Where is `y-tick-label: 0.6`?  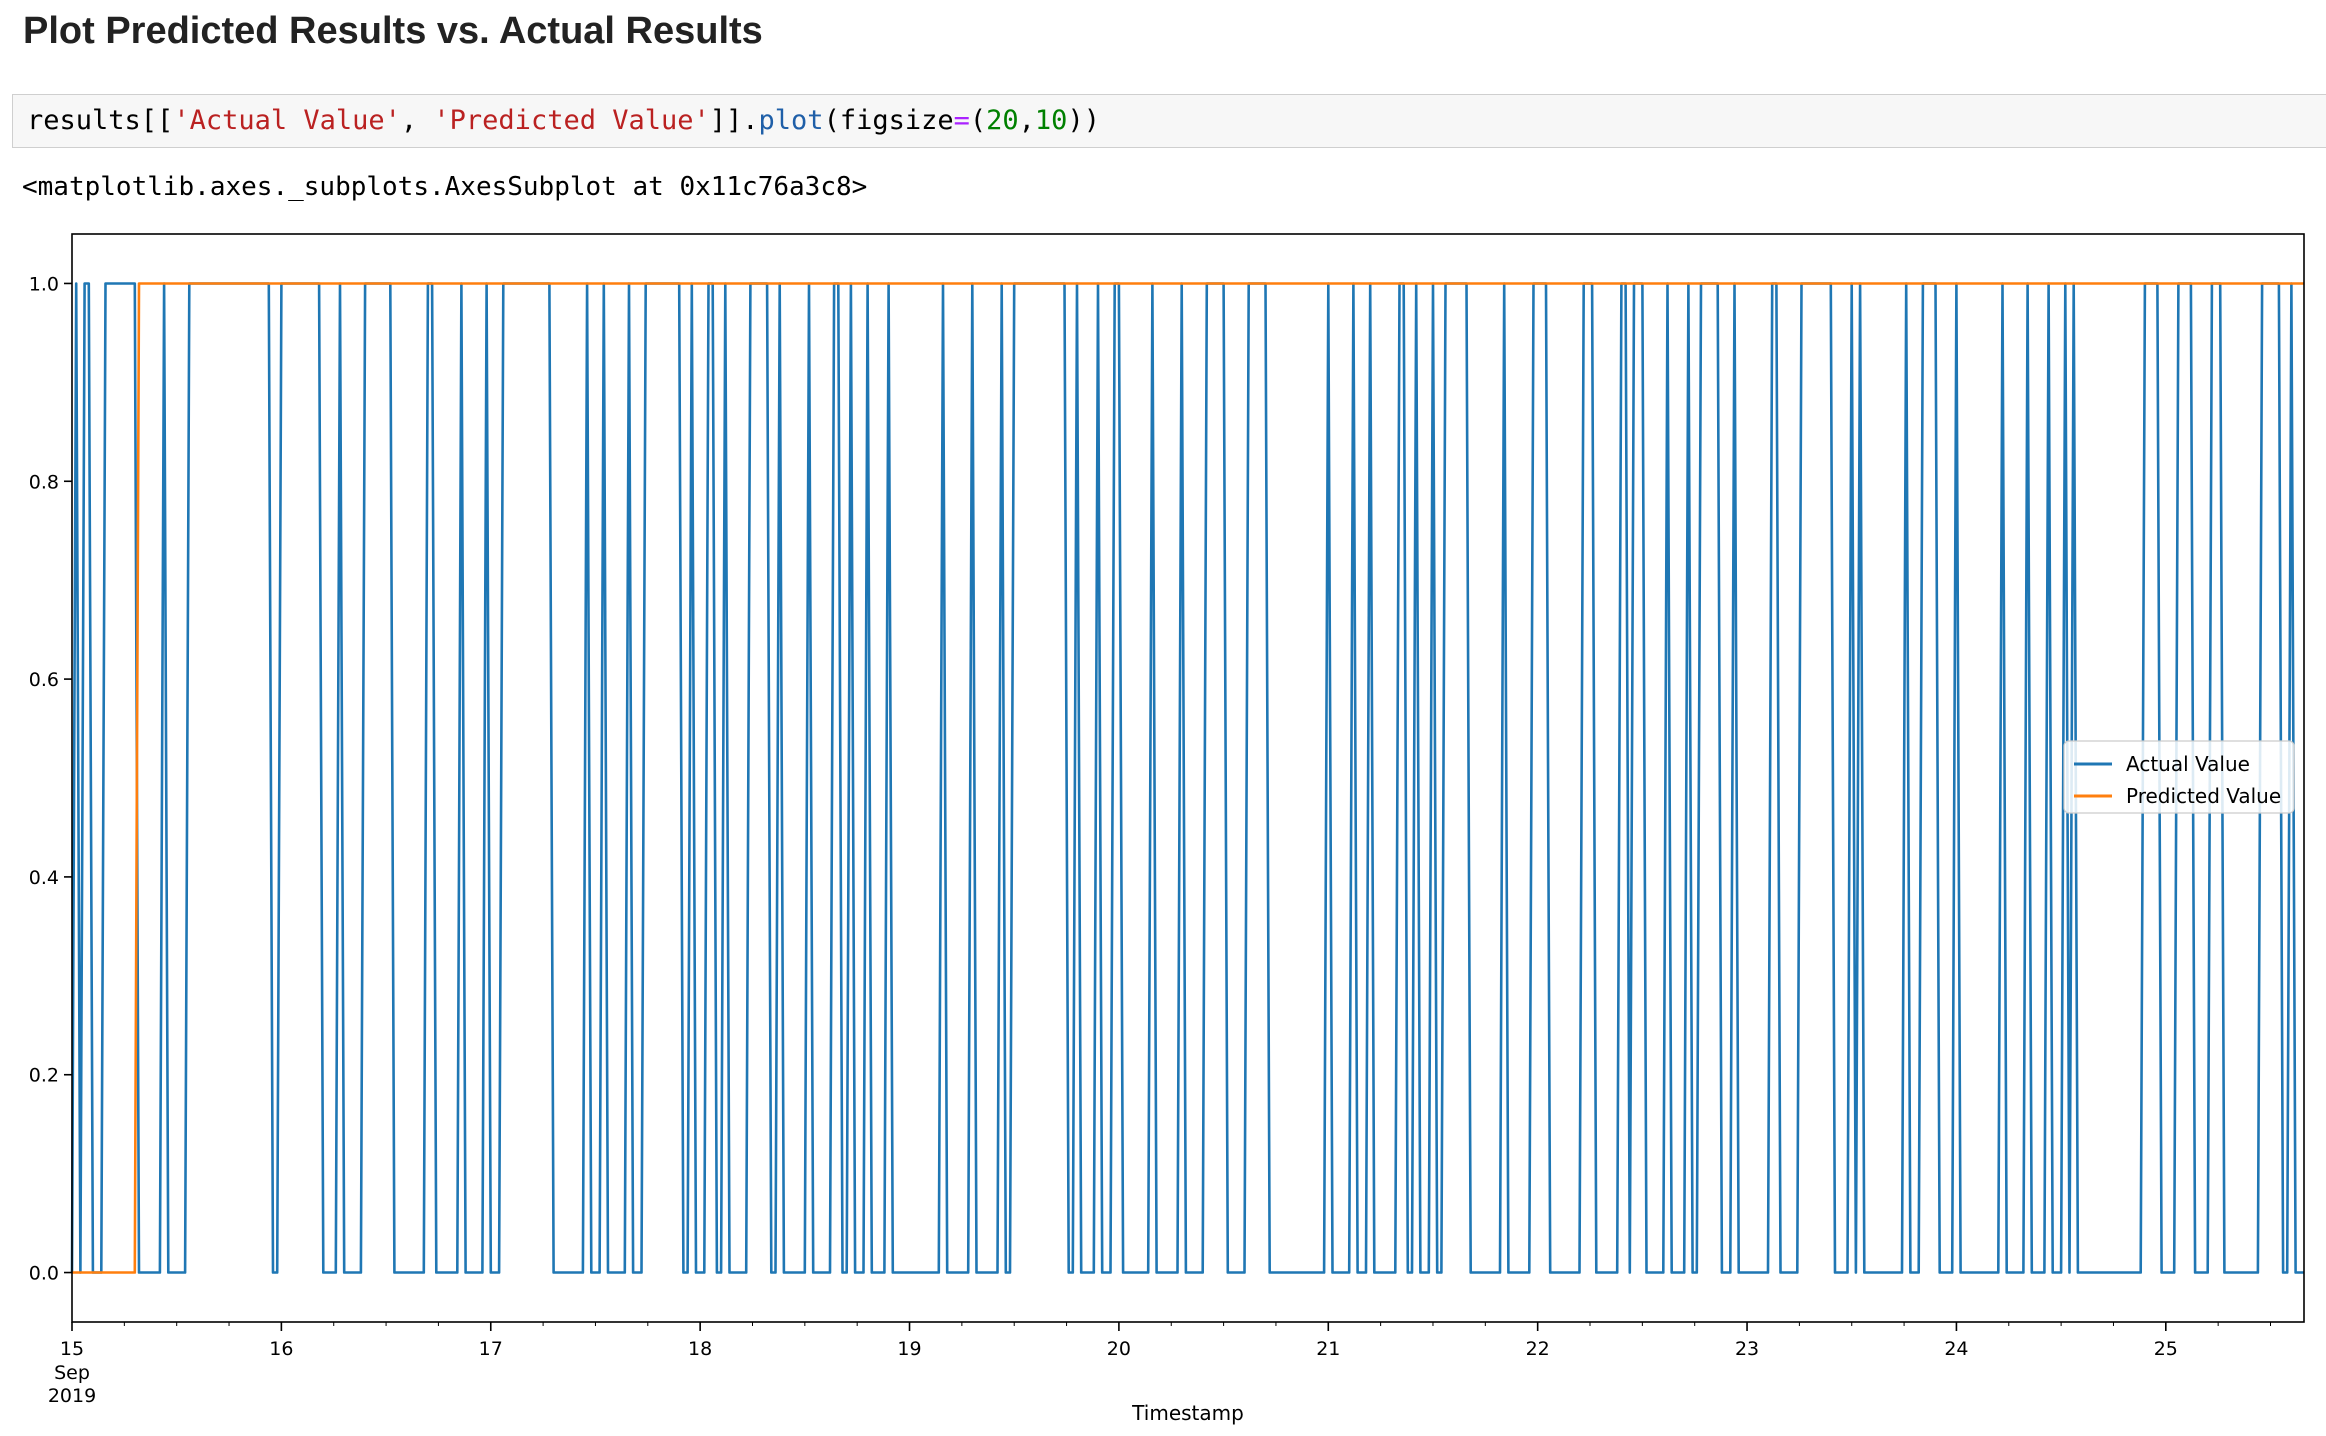
y-tick-label: 0.6 is located at coordinates (44, 680).